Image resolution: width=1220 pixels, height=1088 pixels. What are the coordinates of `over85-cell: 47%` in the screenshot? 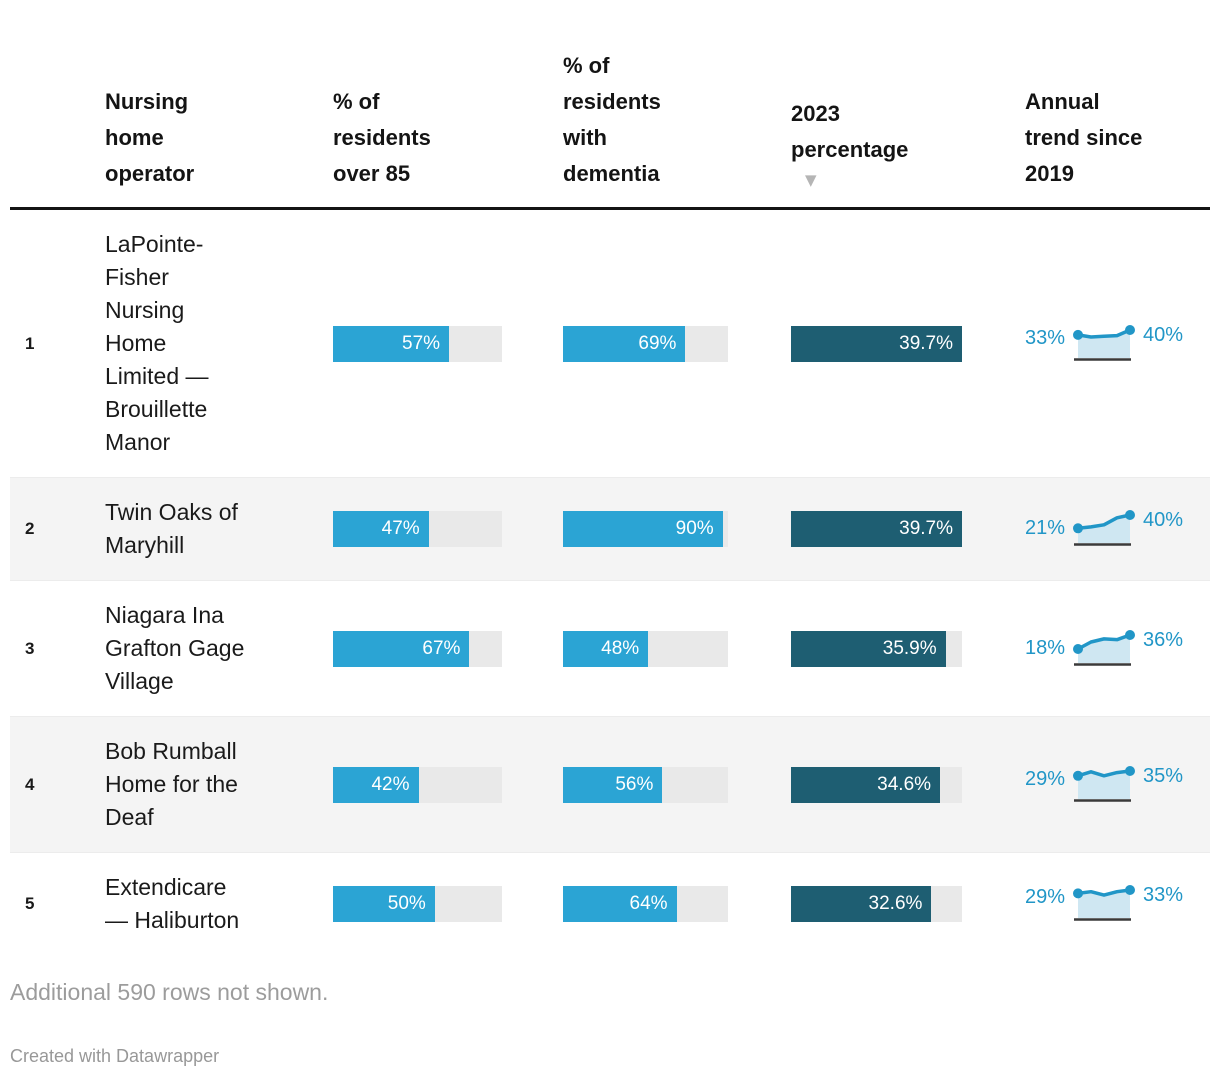 It's located at (448, 529).